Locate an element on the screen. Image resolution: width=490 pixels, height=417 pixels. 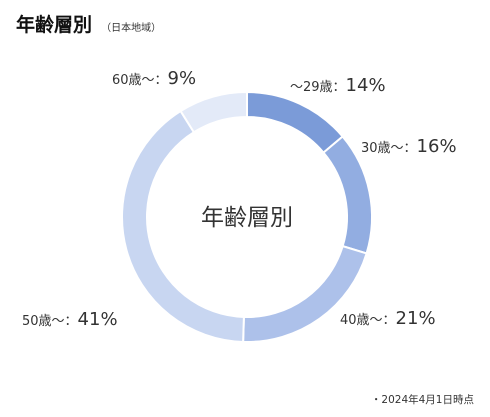
slice-label-2: 30歳〜：16% is located at coordinates (409, 146).